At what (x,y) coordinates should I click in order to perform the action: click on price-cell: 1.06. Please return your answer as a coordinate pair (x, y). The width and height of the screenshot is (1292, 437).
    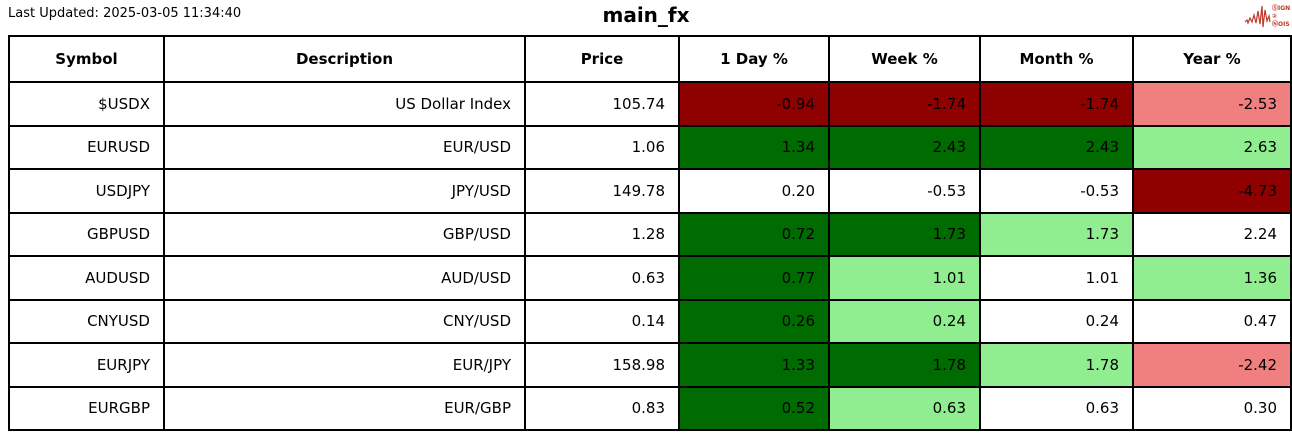
    Looking at the image, I should click on (602, 147).